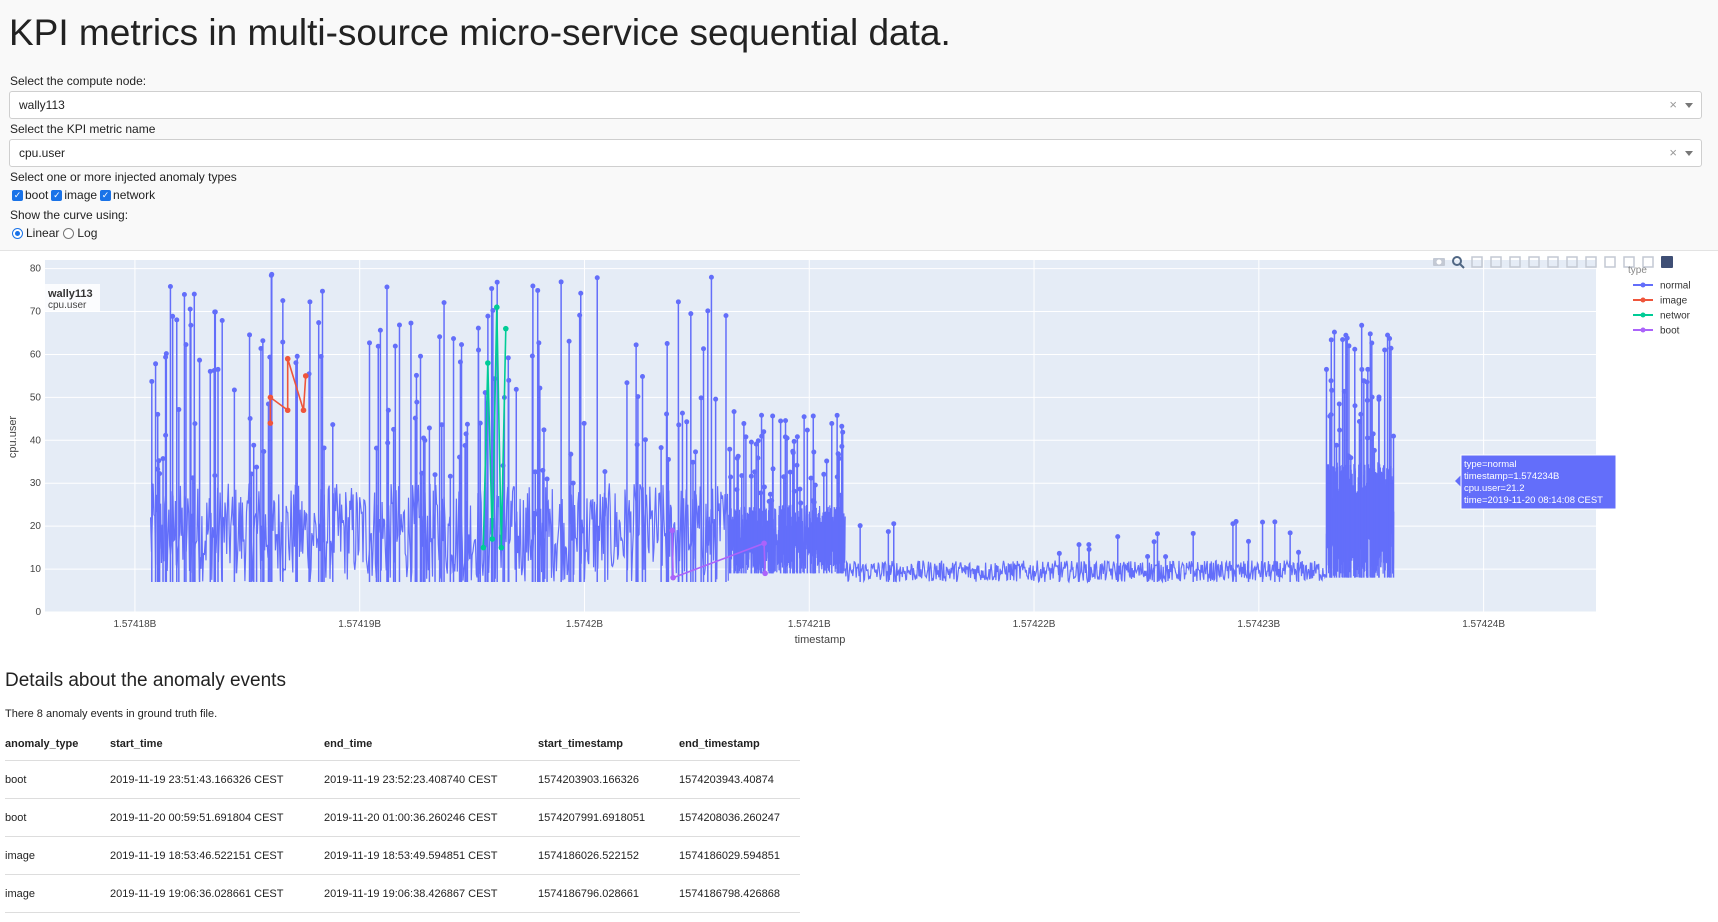 The image size is (1718, 922). I want to click on col-header: start_time, so click(217, 744).